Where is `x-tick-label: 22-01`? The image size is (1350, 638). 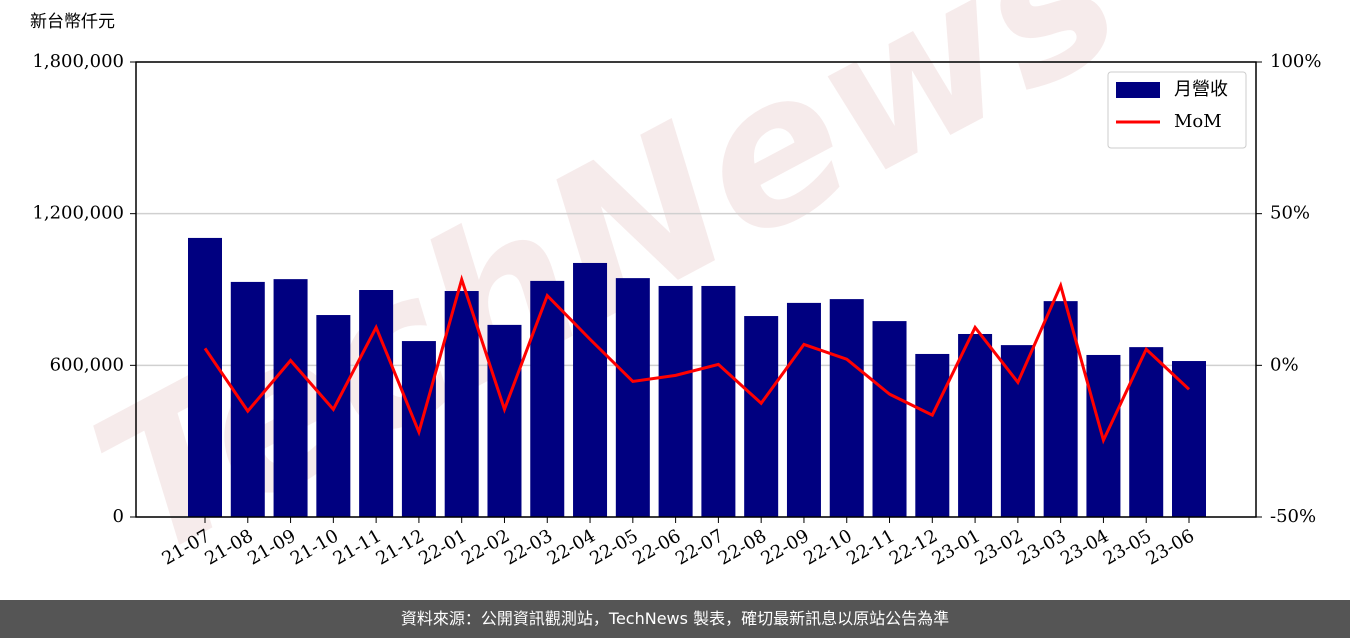
x-tick-label: 22-01 is located at coordinates (442, 547).